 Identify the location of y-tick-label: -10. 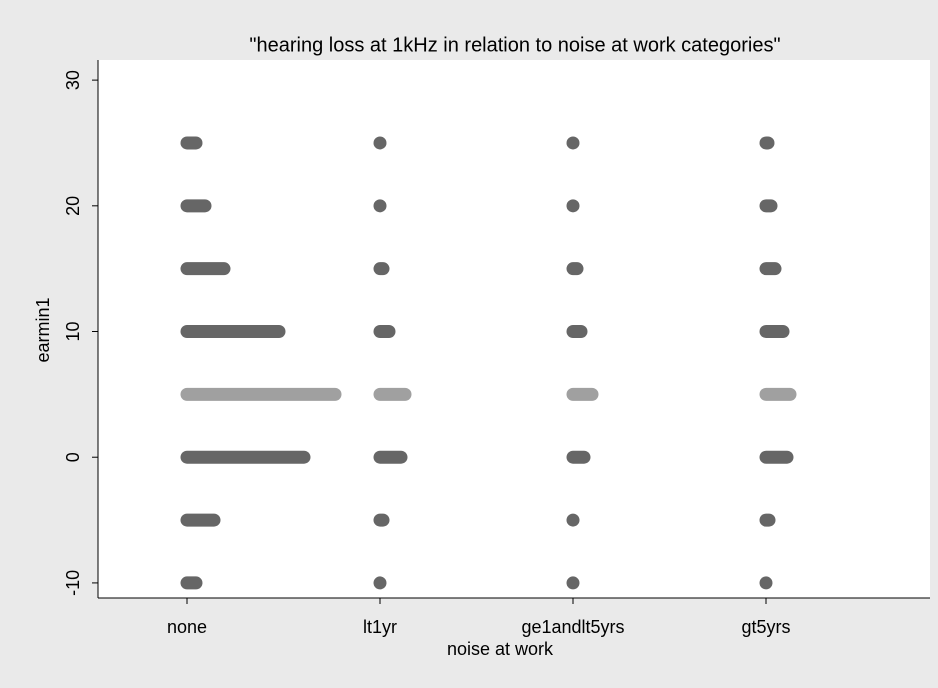
(73, 583).